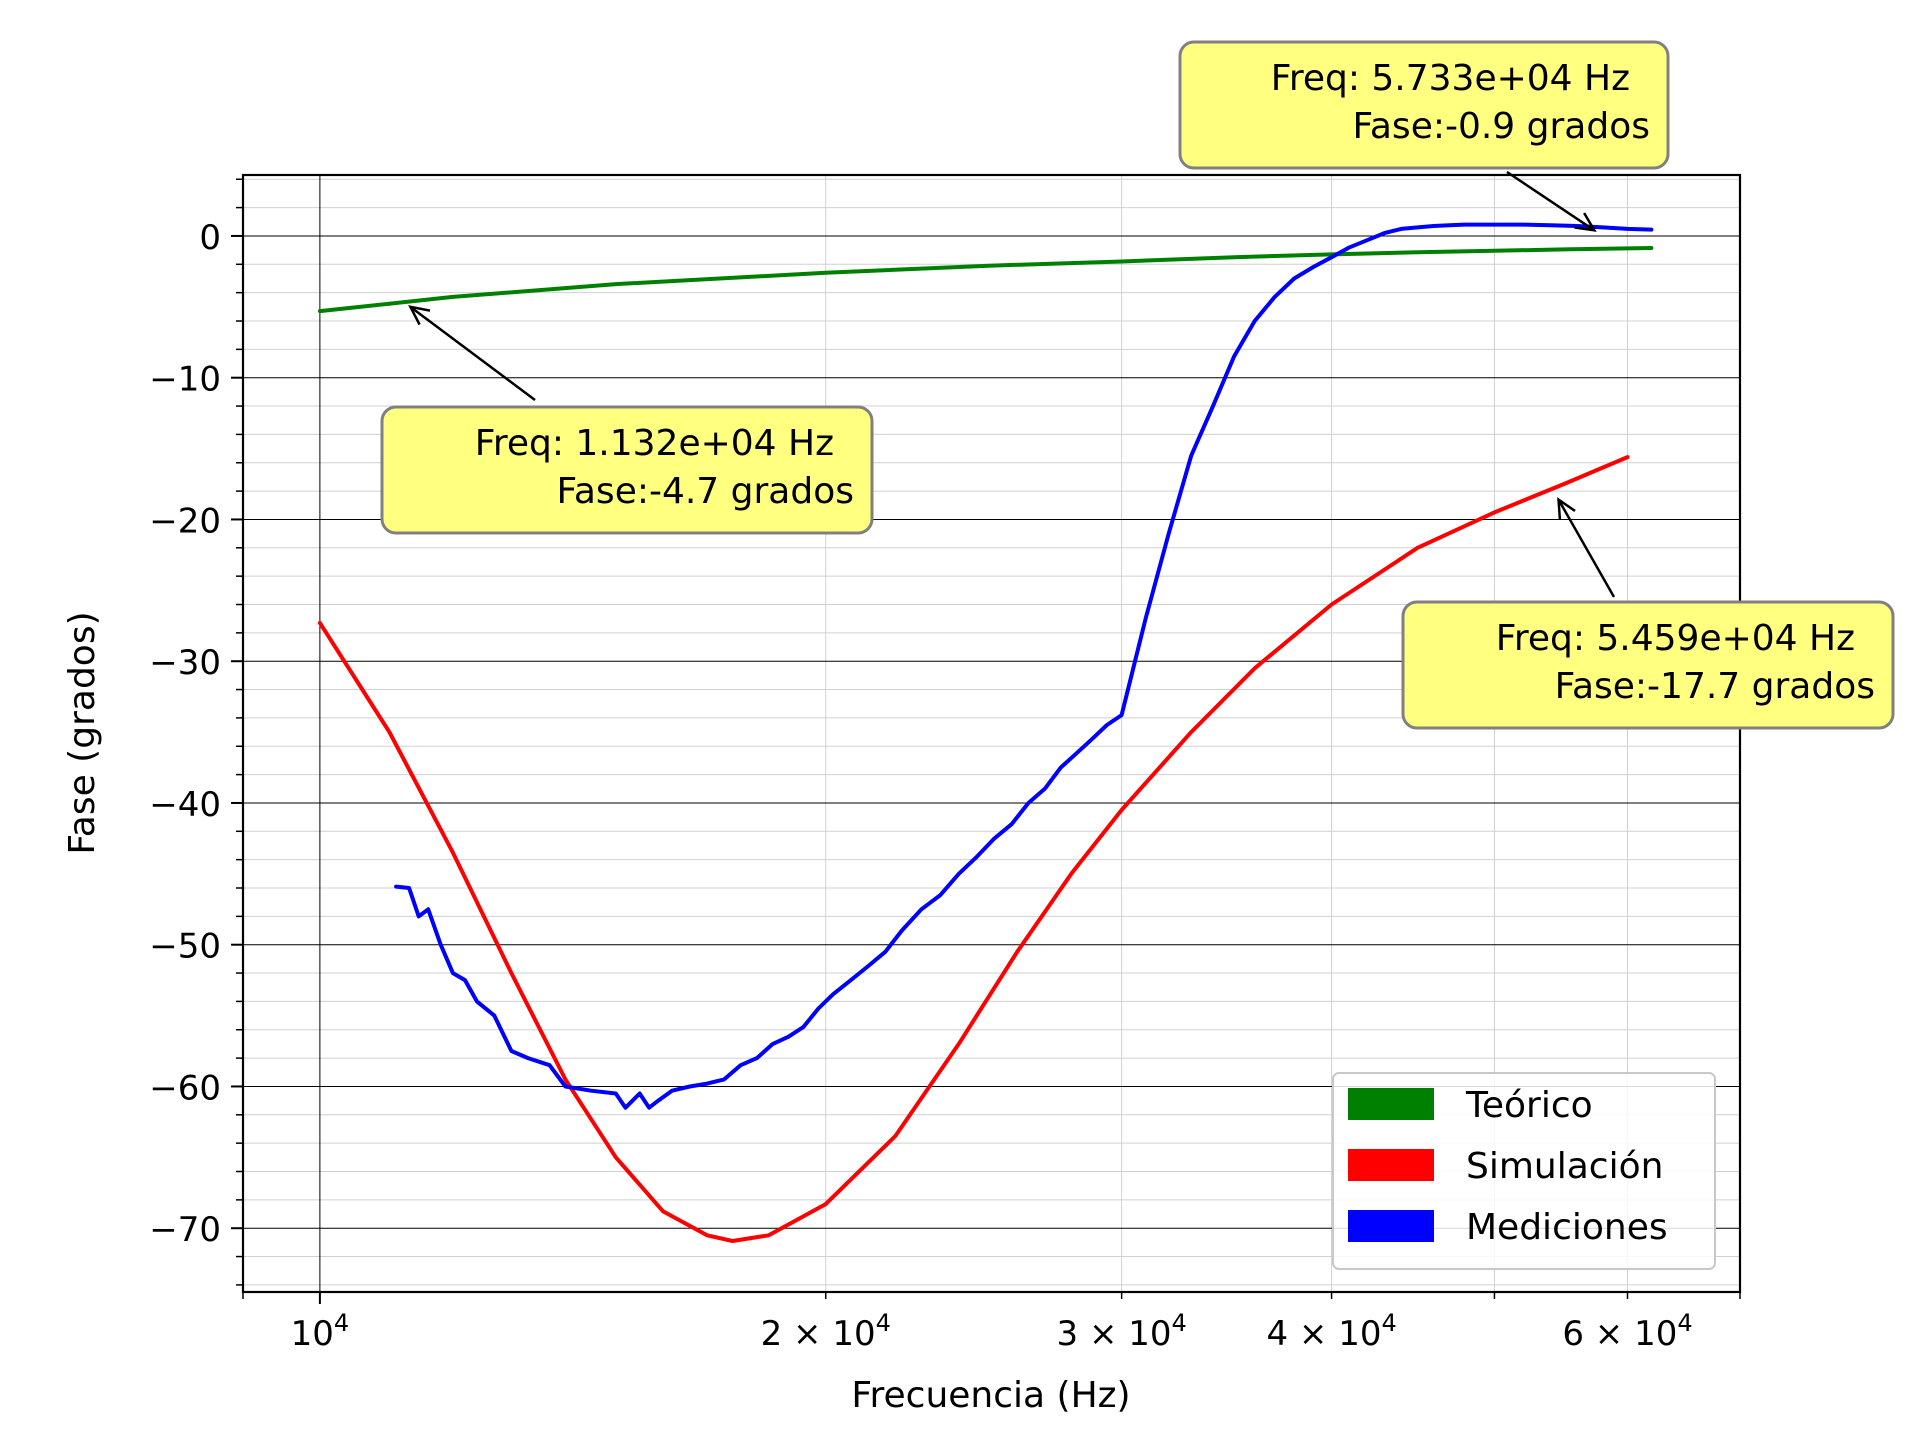 Image resolution: width=1920 pixels, height=1440 pixels. Describe the element at coordinates (1564, 1166) in the screenshot. I see `legend-label-simulacion: Simulación` at that location.